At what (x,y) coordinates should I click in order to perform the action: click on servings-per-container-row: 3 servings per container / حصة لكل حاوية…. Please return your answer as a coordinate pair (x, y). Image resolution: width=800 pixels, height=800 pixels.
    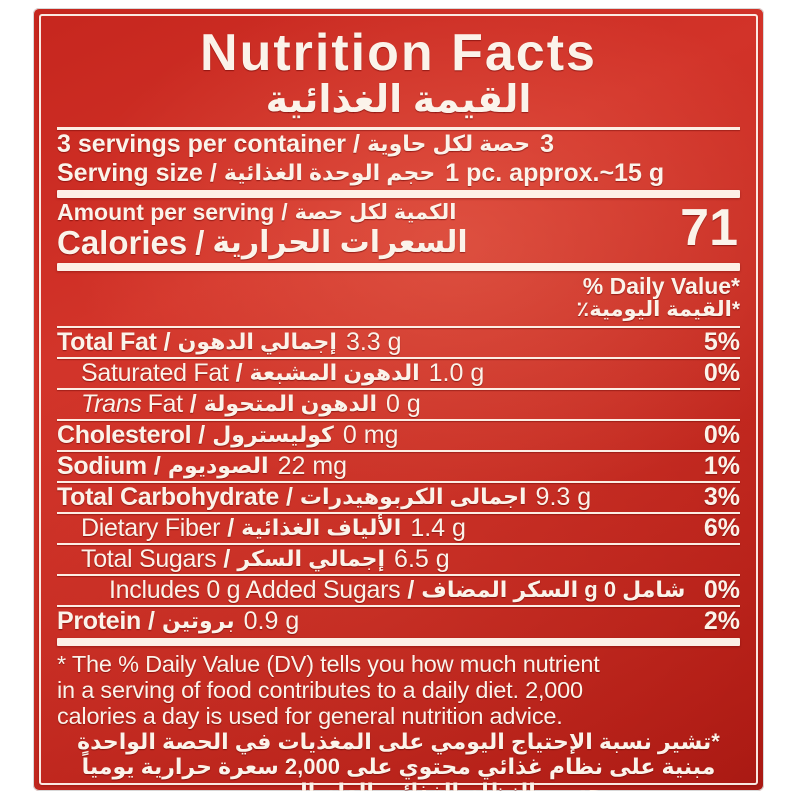
    Looking at the image, I should click on (398, 144).